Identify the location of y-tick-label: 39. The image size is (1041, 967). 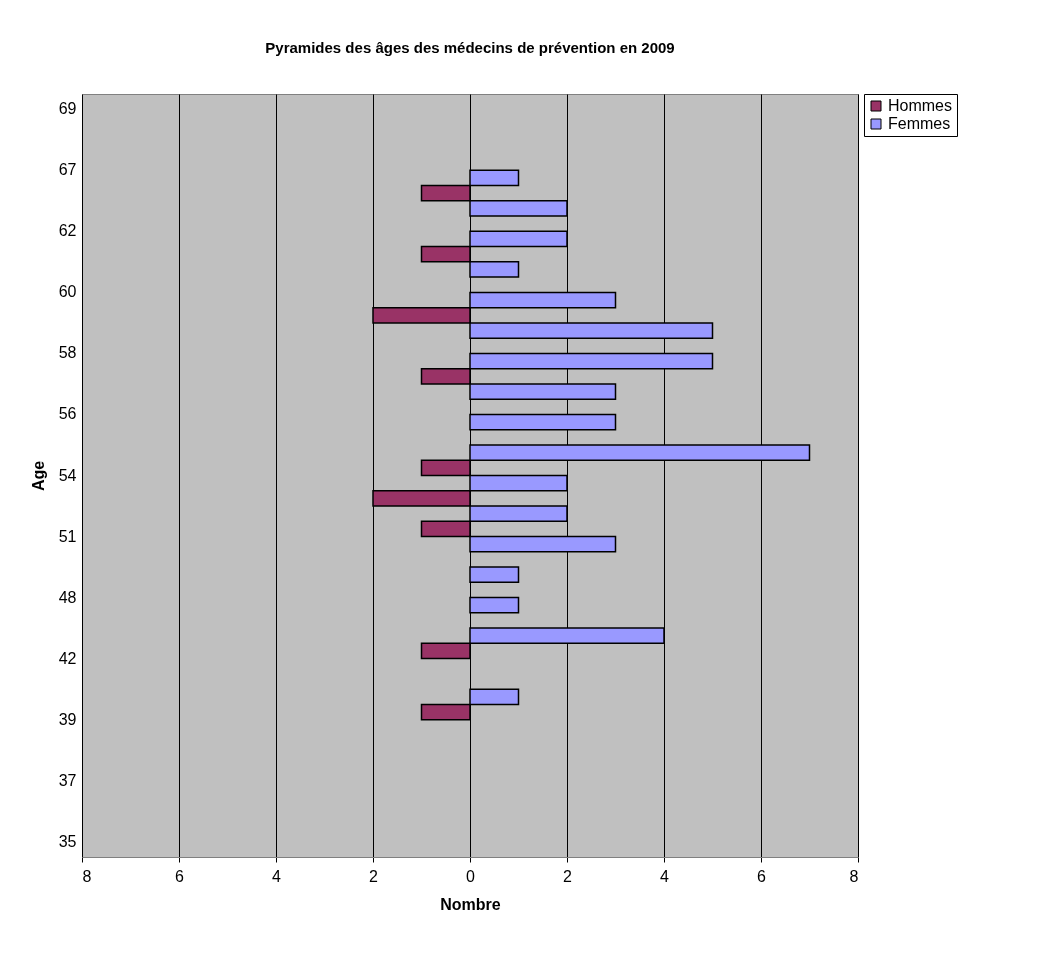
(67, 719).